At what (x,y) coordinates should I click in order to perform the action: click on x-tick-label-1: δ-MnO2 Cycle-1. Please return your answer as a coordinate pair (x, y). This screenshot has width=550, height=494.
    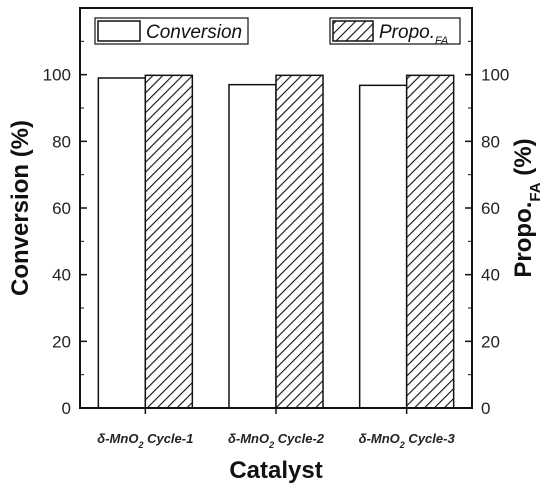
    Looking at the image, I should click on (145, 440).